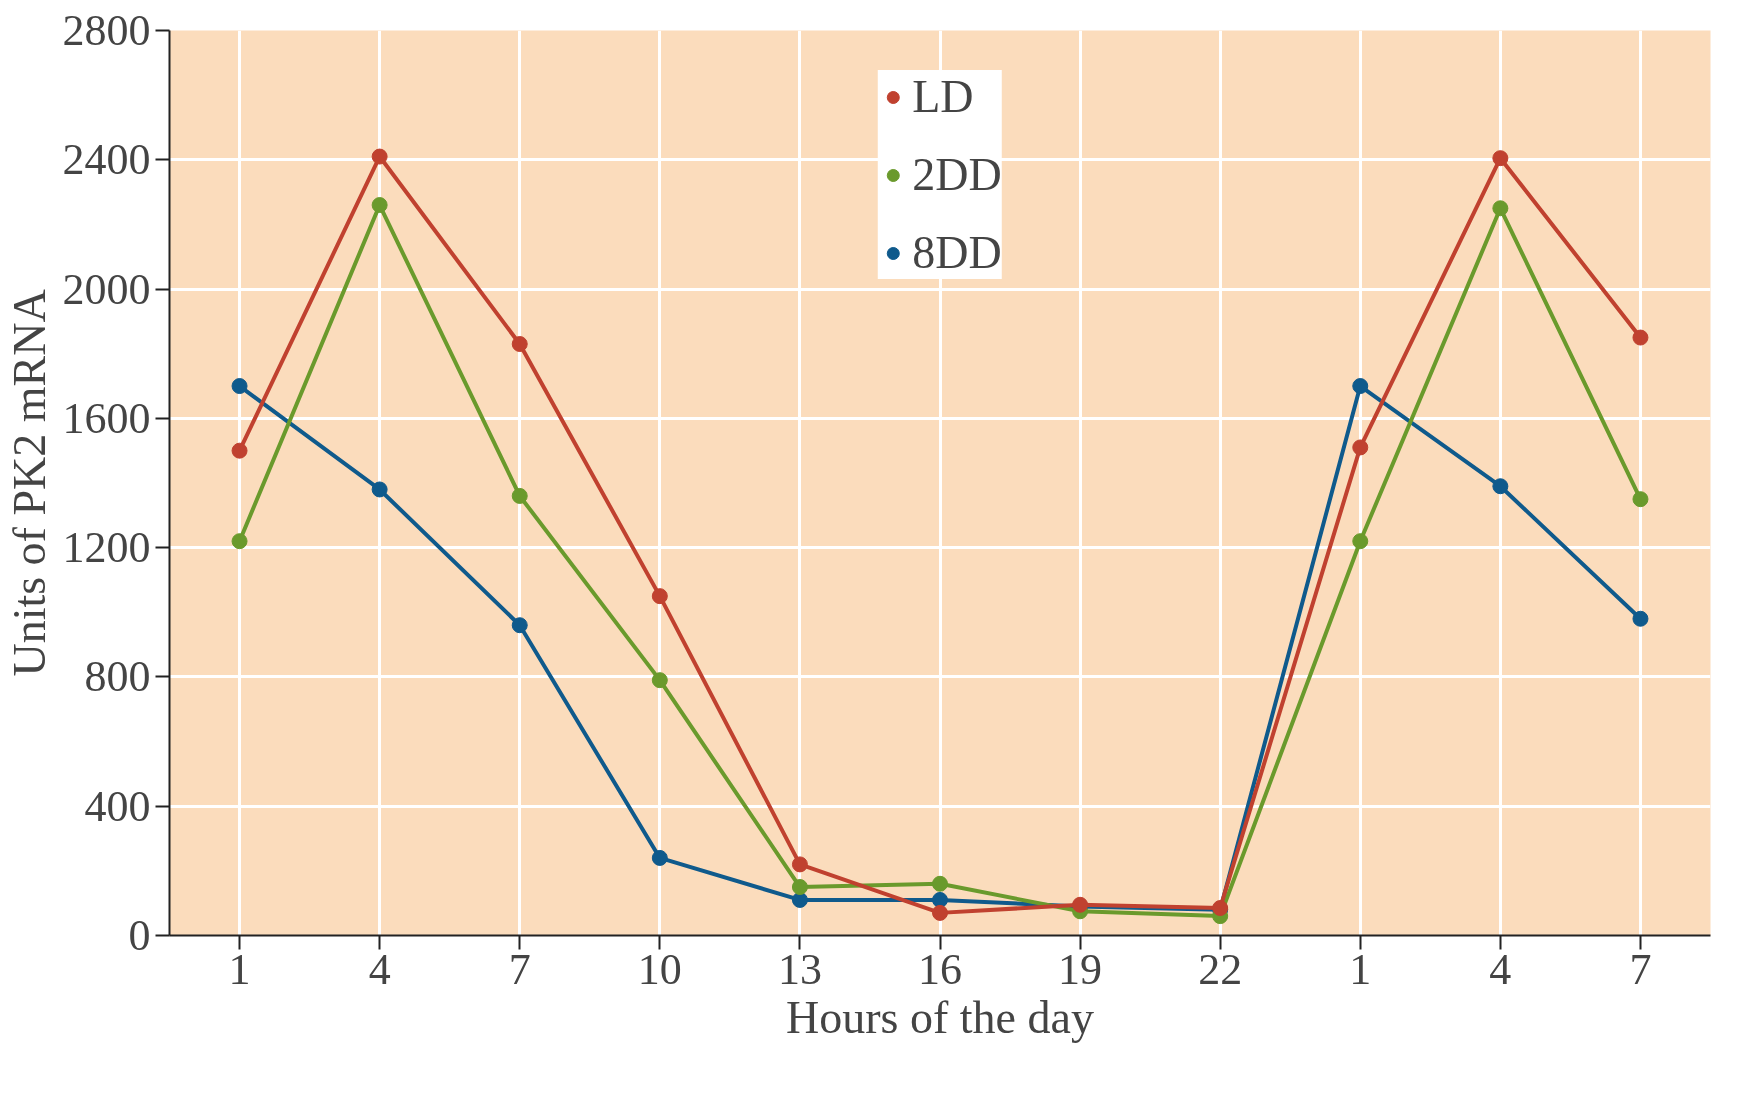 The image size is (1749, 1095). What do you see at coordinates (117, 806) in the screenshot?
I see `y-tick-label: 400` at bounding box center [117, 806].